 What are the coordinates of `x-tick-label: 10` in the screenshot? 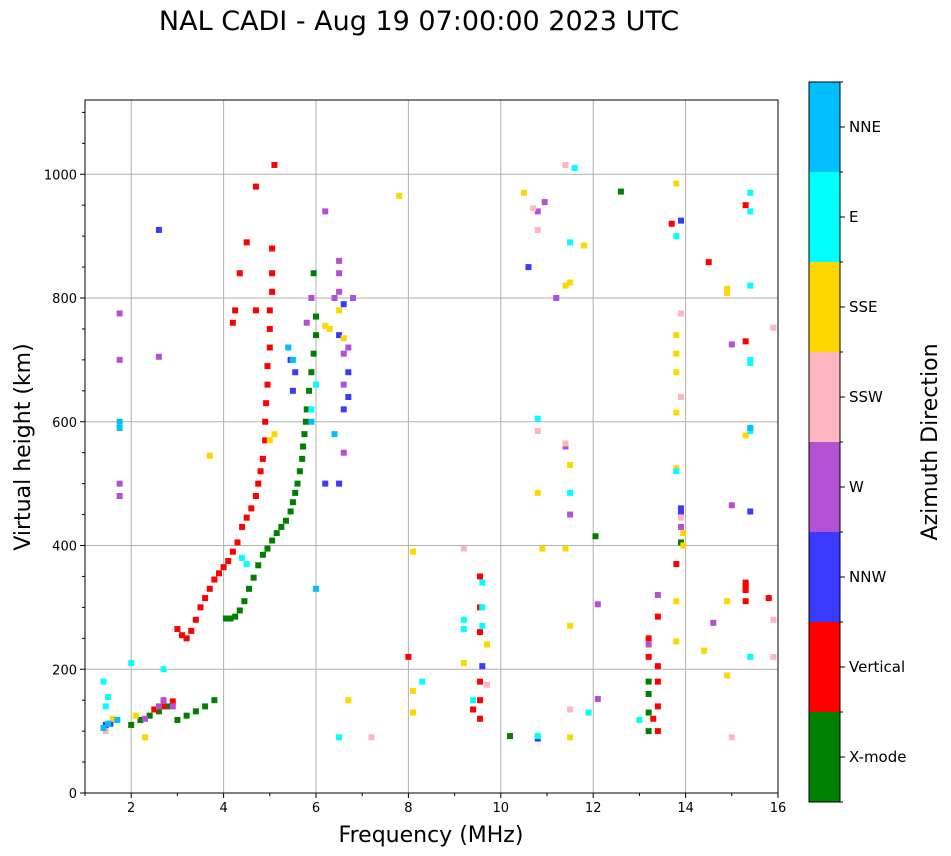 It's located at (501, 808).